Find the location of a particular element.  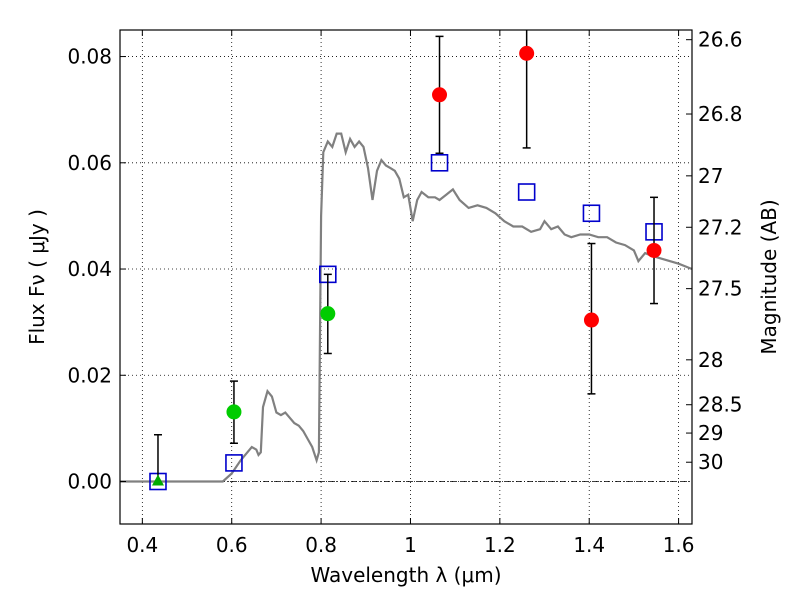

x-axis-title: Wavelength λ (μm) is located at coordinates (405, 575).